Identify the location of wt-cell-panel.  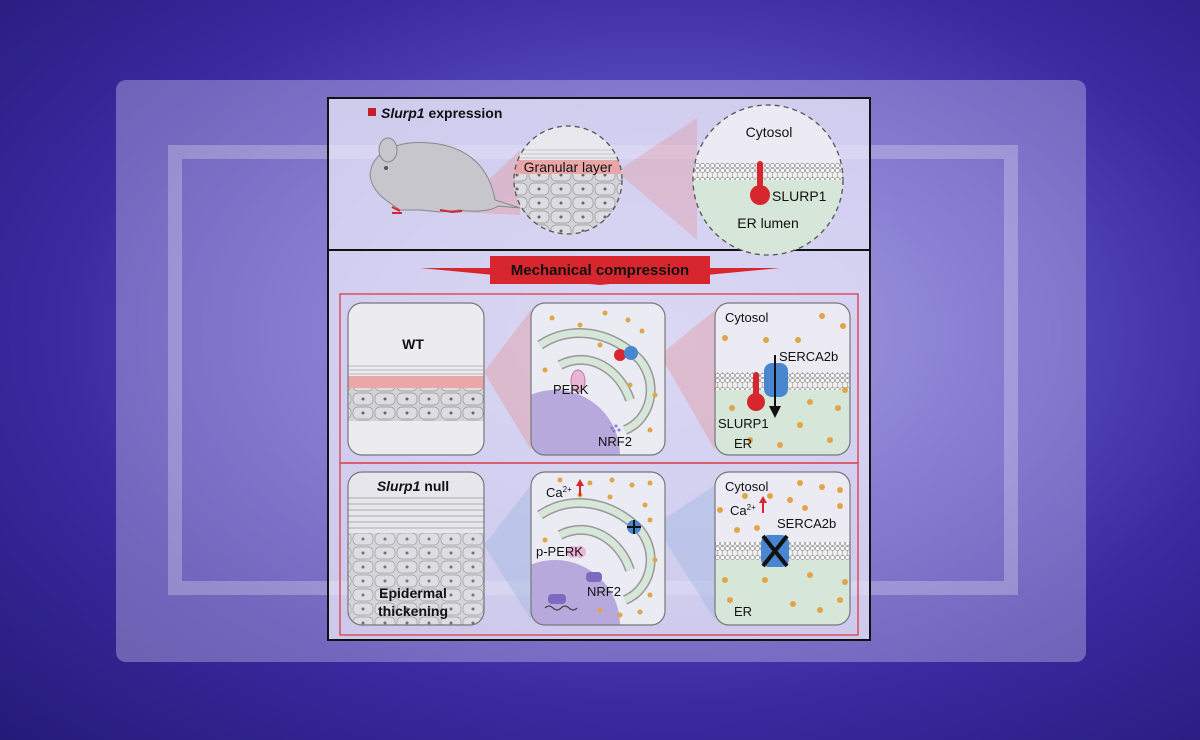
(598, 379).